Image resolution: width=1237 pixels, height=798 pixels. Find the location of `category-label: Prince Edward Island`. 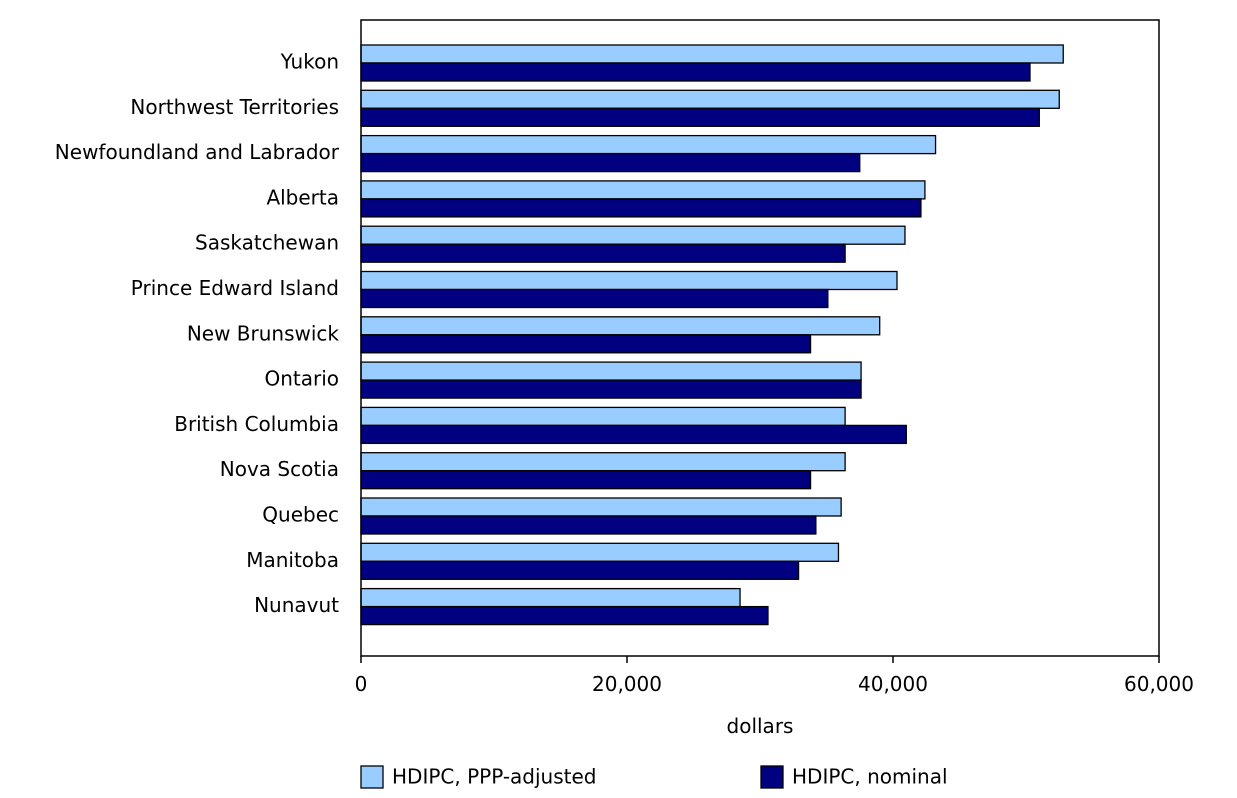

category-label: Prince Edward Island is located at coordinates (235, 288).